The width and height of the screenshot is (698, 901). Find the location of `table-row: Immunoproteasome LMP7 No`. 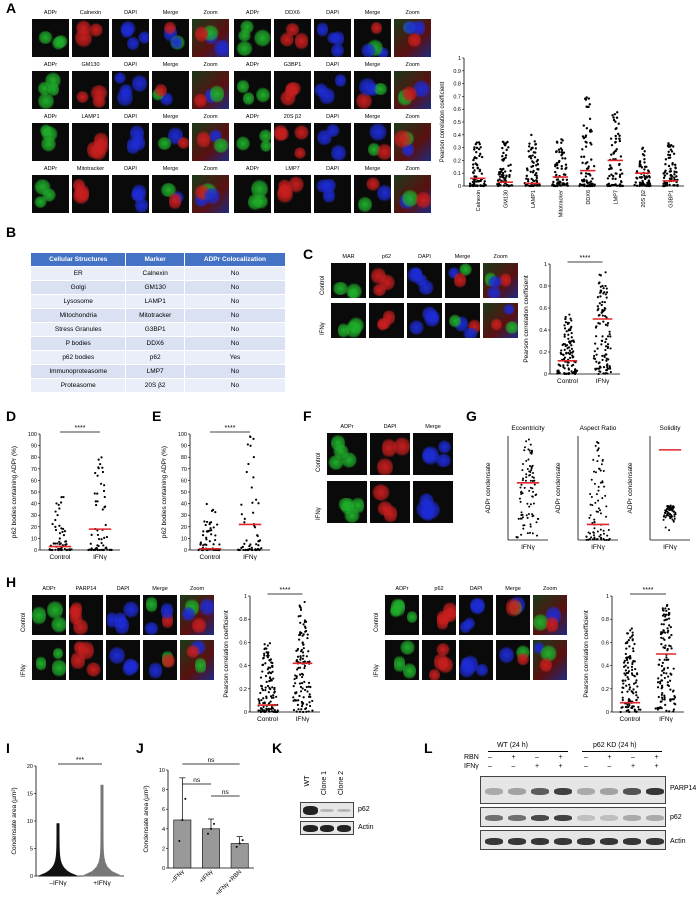

table-row: Immunoproteasome LMP7 No is located at coordinates (158, 371).